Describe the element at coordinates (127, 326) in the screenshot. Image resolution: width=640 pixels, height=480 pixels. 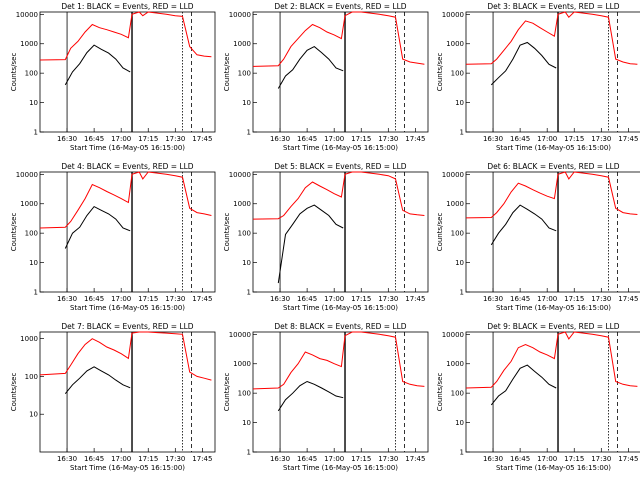
I see `panel-title: Det 7: BLACK = Events, RED = LLD` at that location.